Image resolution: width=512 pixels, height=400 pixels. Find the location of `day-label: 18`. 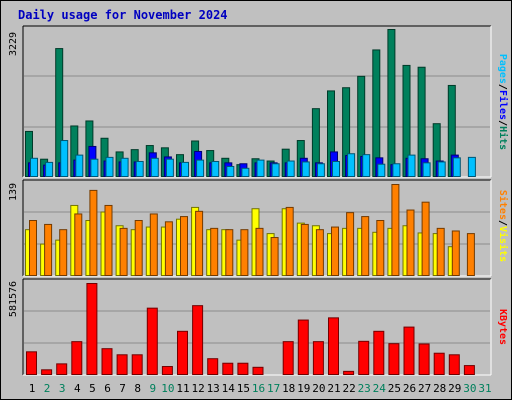

day-label: 18 is located at coordinates (288, 388).